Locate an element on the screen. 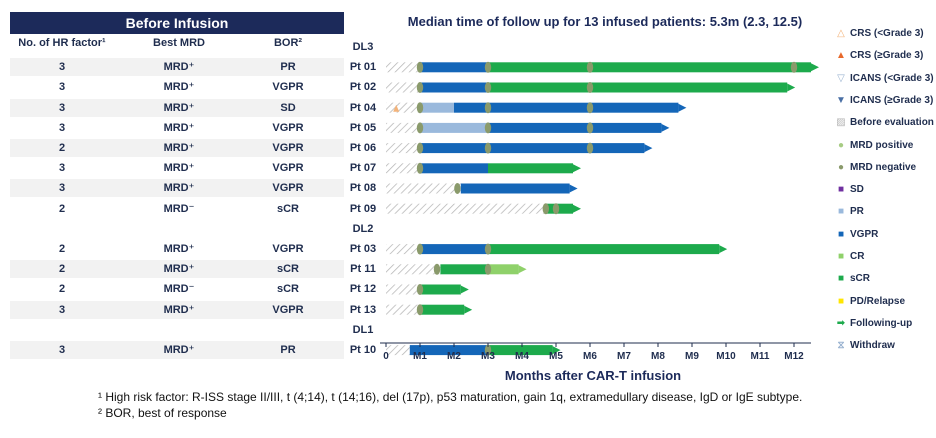 Image resolution: width=936 pixels, height=438 pixels. crs-low-grade-marker is located at coordinates (396, 108).